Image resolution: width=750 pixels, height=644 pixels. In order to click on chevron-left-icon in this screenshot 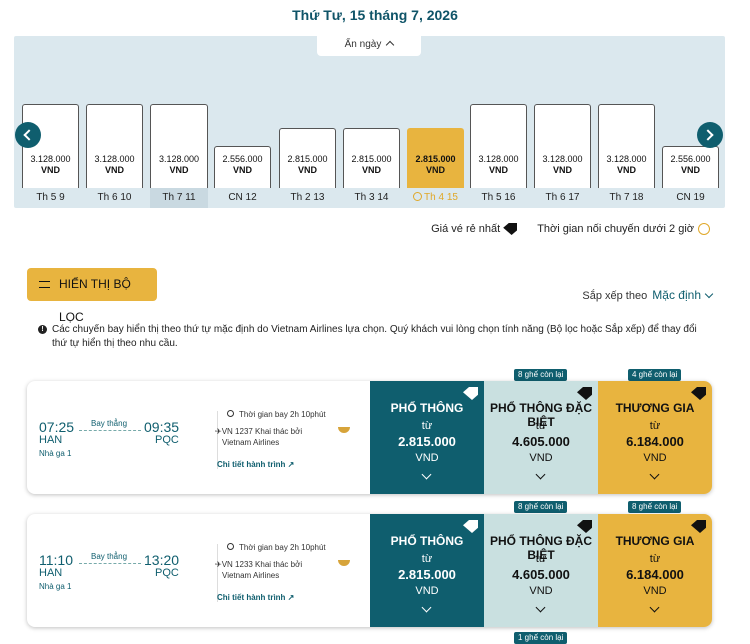, I will do `click(29, 135)`.